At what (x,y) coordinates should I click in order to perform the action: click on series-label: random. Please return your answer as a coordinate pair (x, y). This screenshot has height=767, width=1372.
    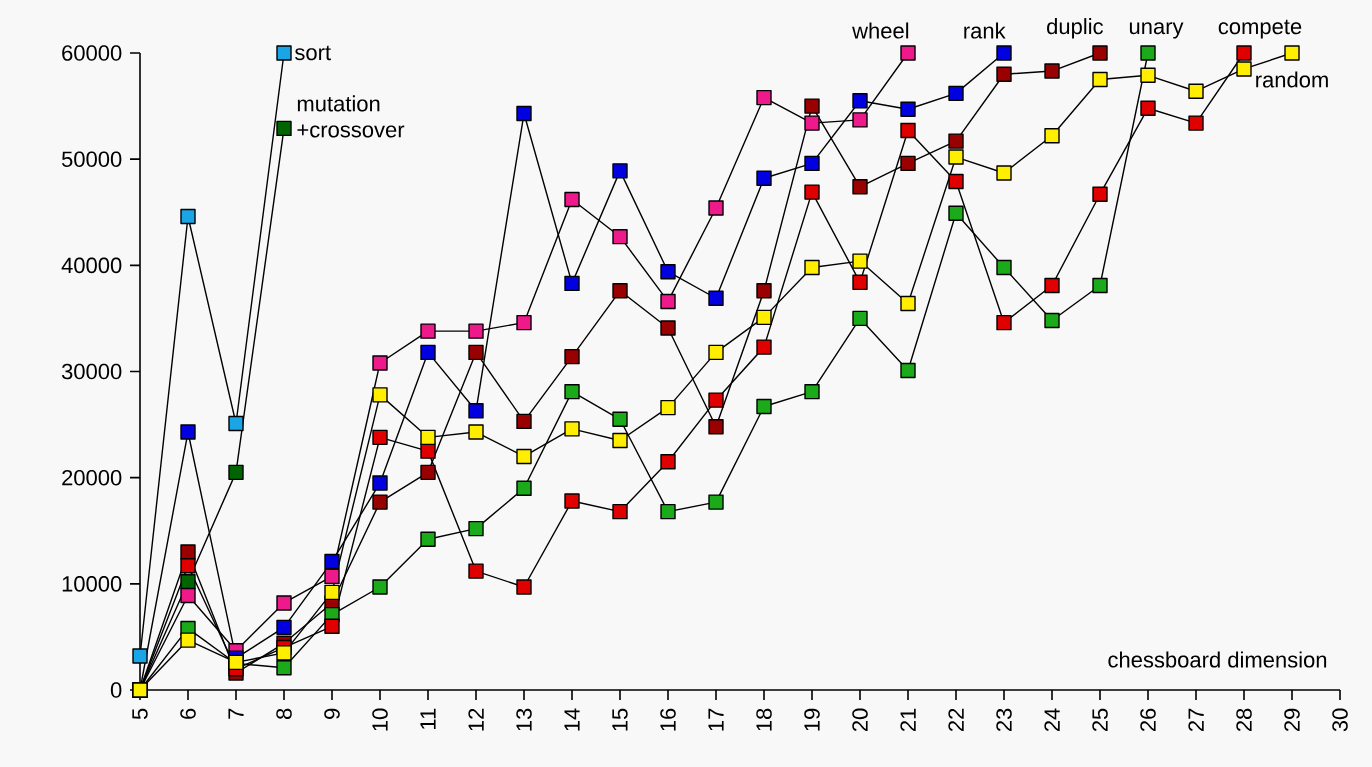
    Looking at the image, I should click on (1292, 79).